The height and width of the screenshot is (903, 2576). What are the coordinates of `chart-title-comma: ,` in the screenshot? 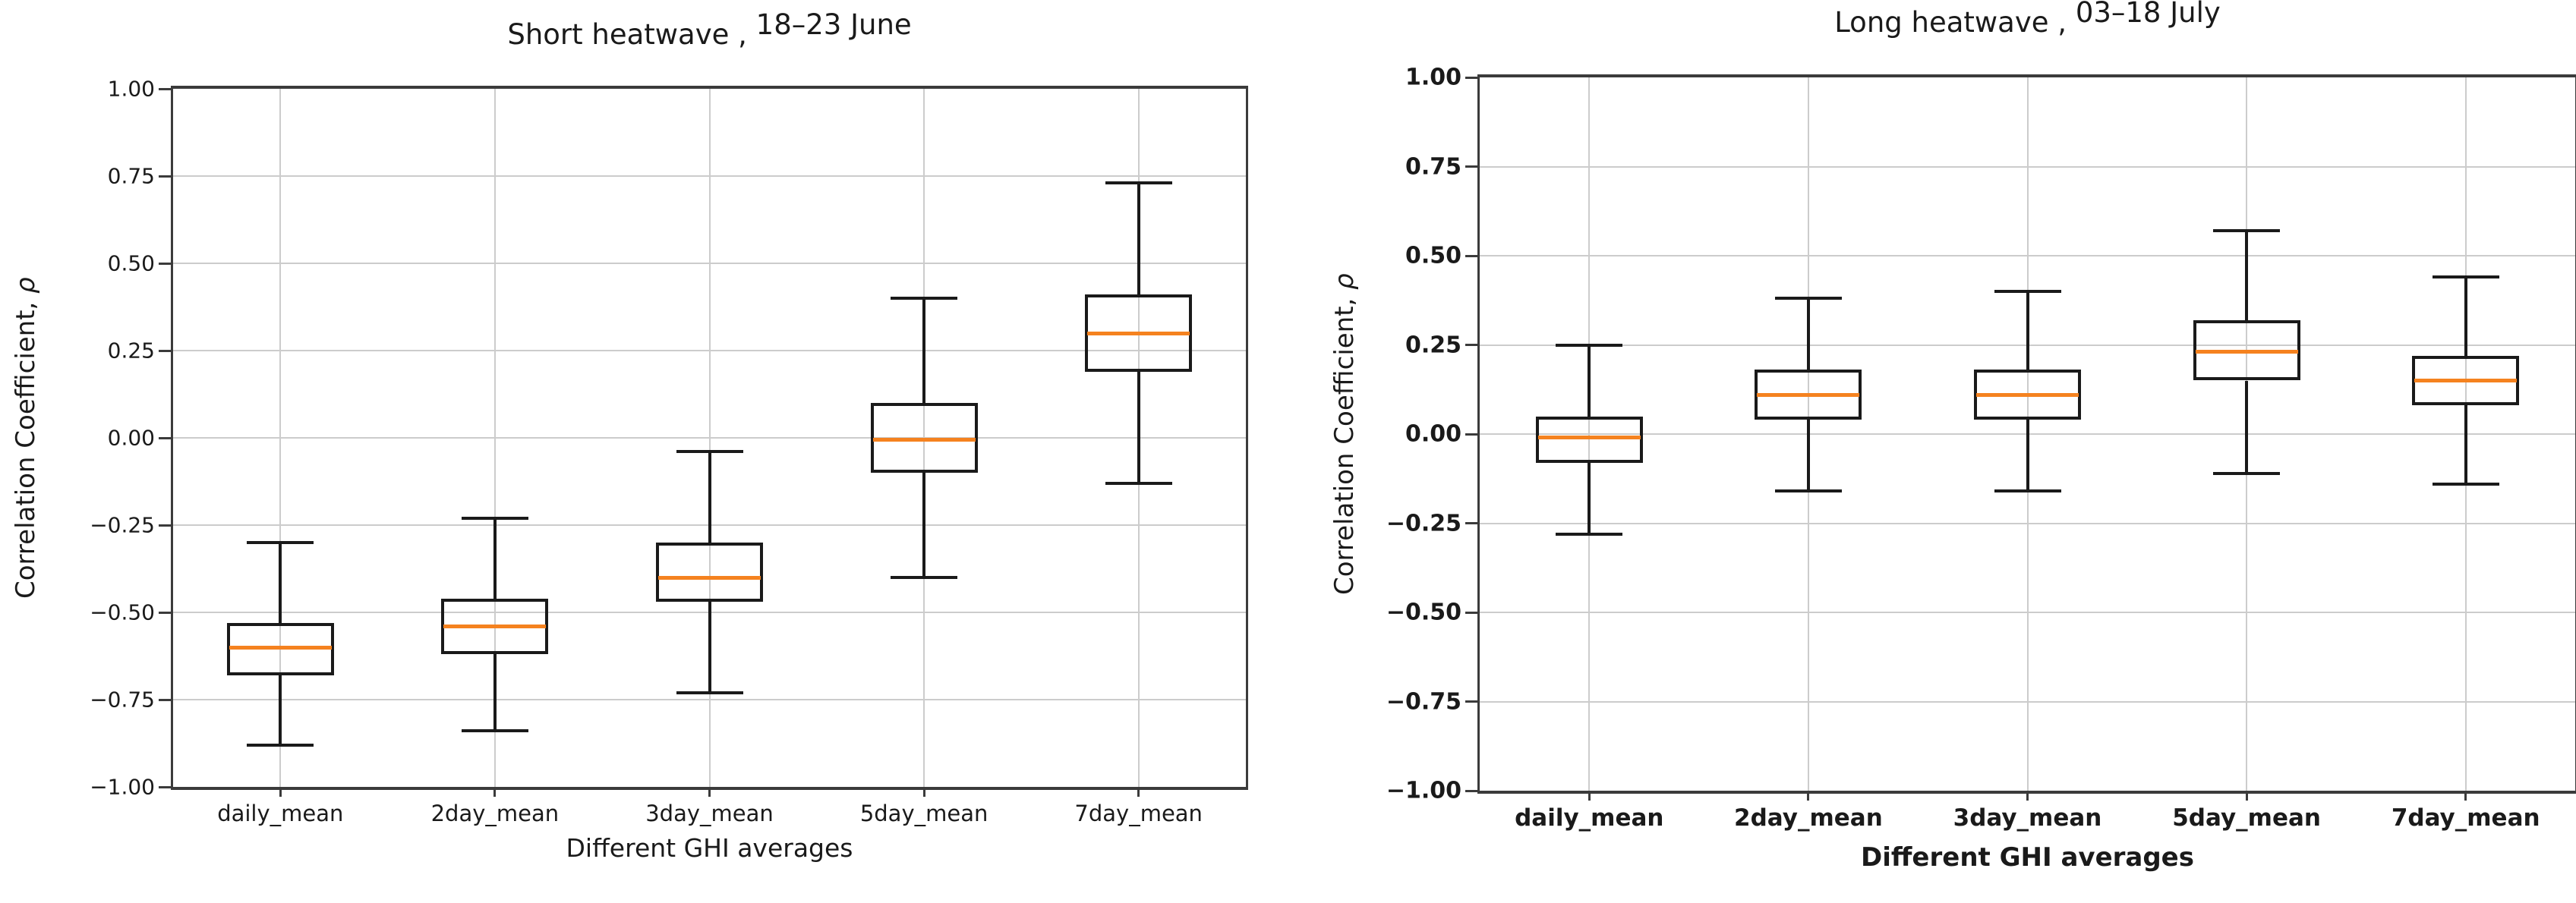 It's located at (2062, 22).